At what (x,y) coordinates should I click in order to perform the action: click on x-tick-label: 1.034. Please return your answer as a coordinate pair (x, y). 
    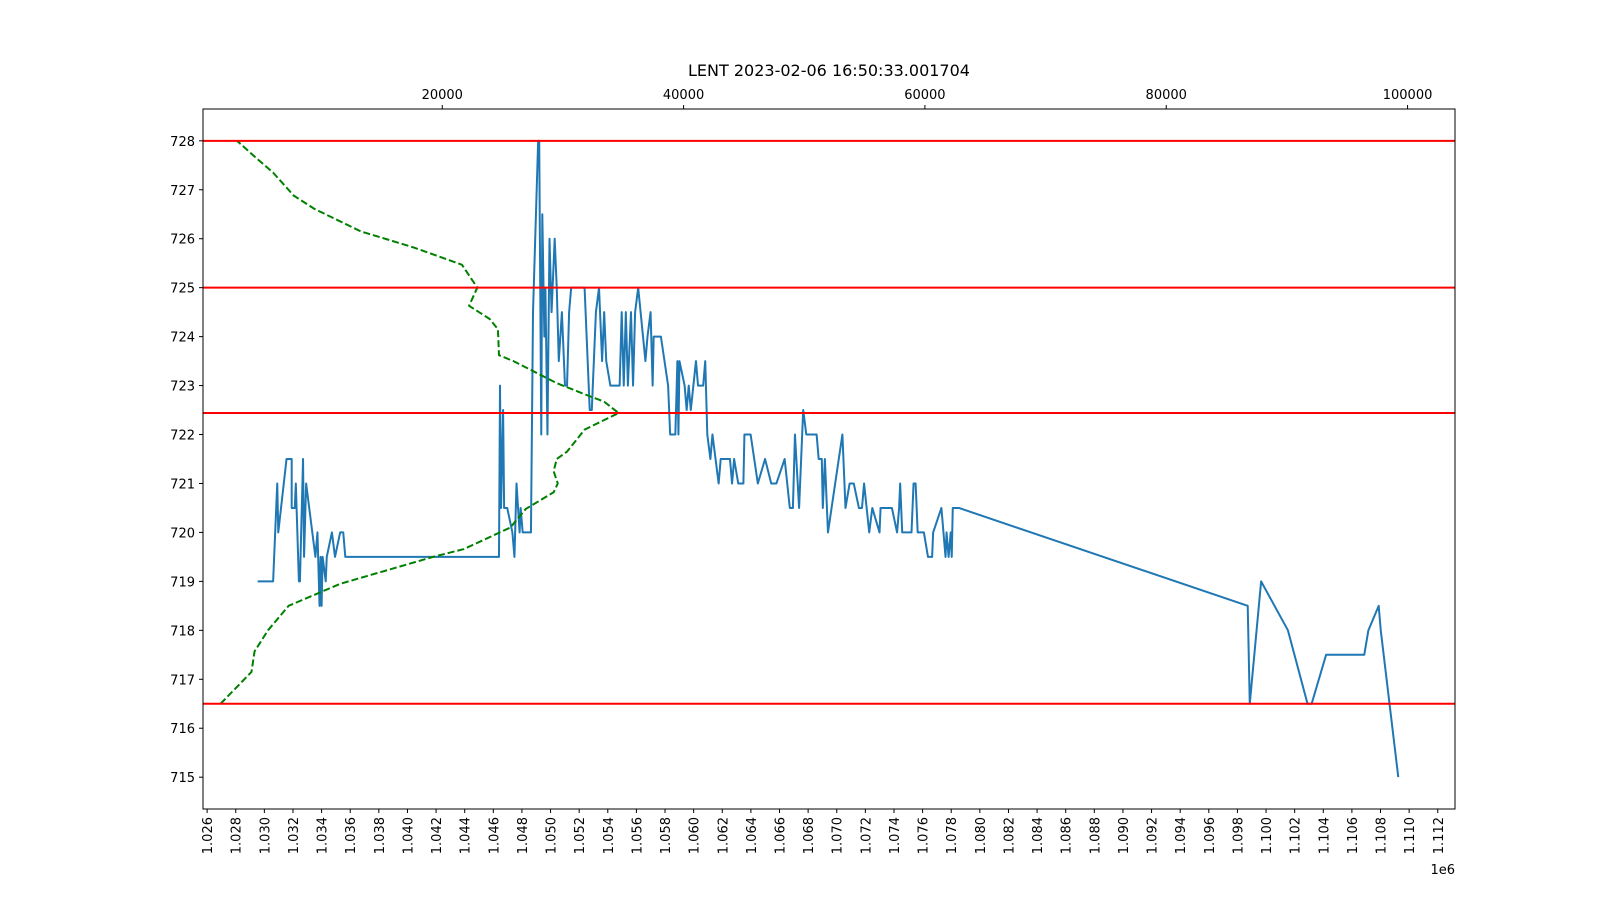
    Looking at the image, I should click on (323, 835).